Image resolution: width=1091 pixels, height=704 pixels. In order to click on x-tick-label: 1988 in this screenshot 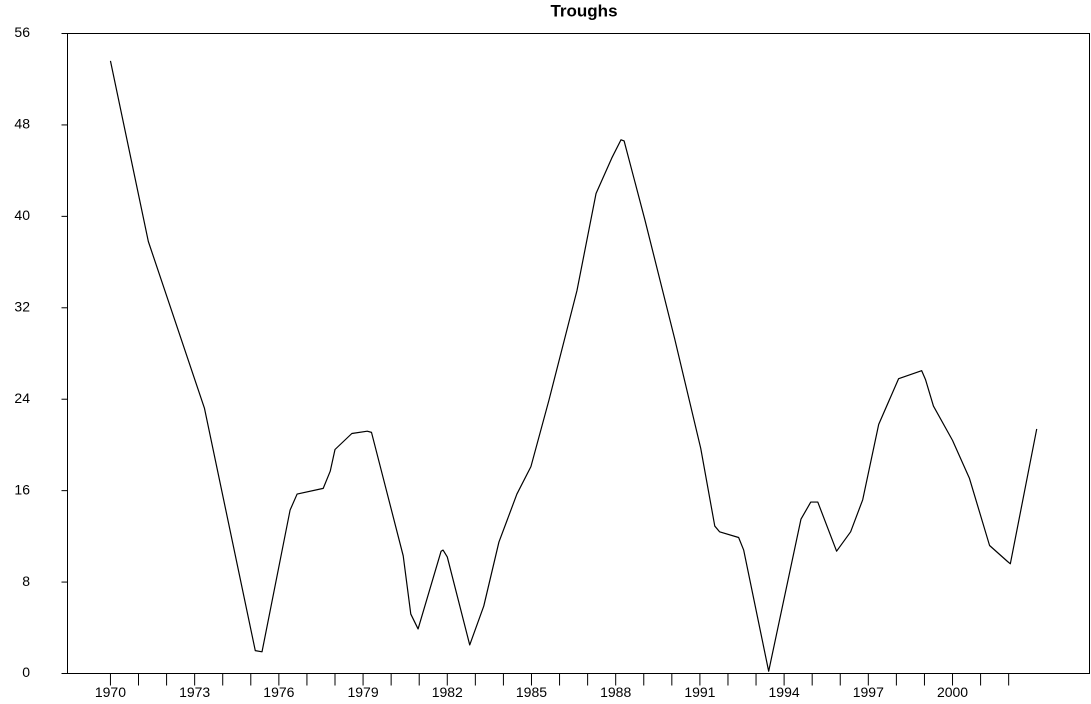, I will do `click(615, 692)`.